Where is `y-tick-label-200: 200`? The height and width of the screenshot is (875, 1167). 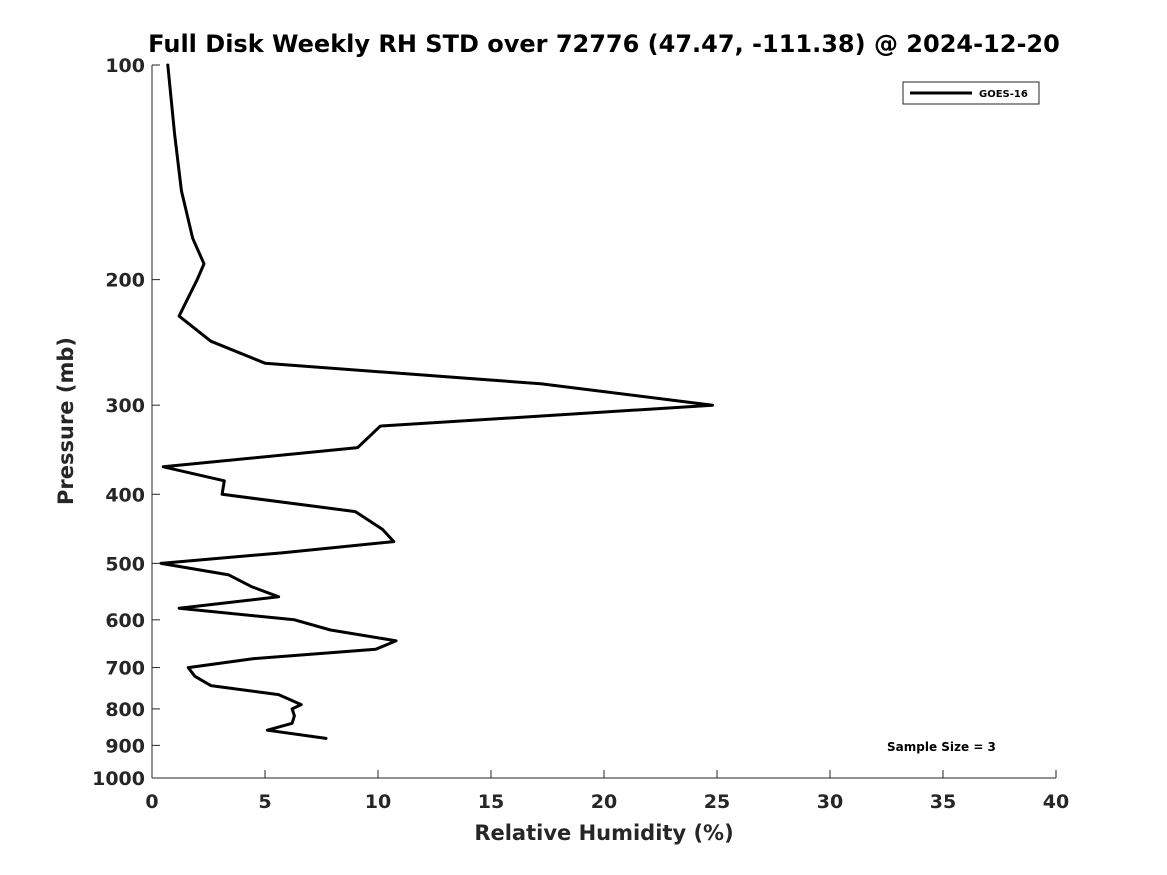 y-tick-label-200: 200 is located at coordinates (125, 281).